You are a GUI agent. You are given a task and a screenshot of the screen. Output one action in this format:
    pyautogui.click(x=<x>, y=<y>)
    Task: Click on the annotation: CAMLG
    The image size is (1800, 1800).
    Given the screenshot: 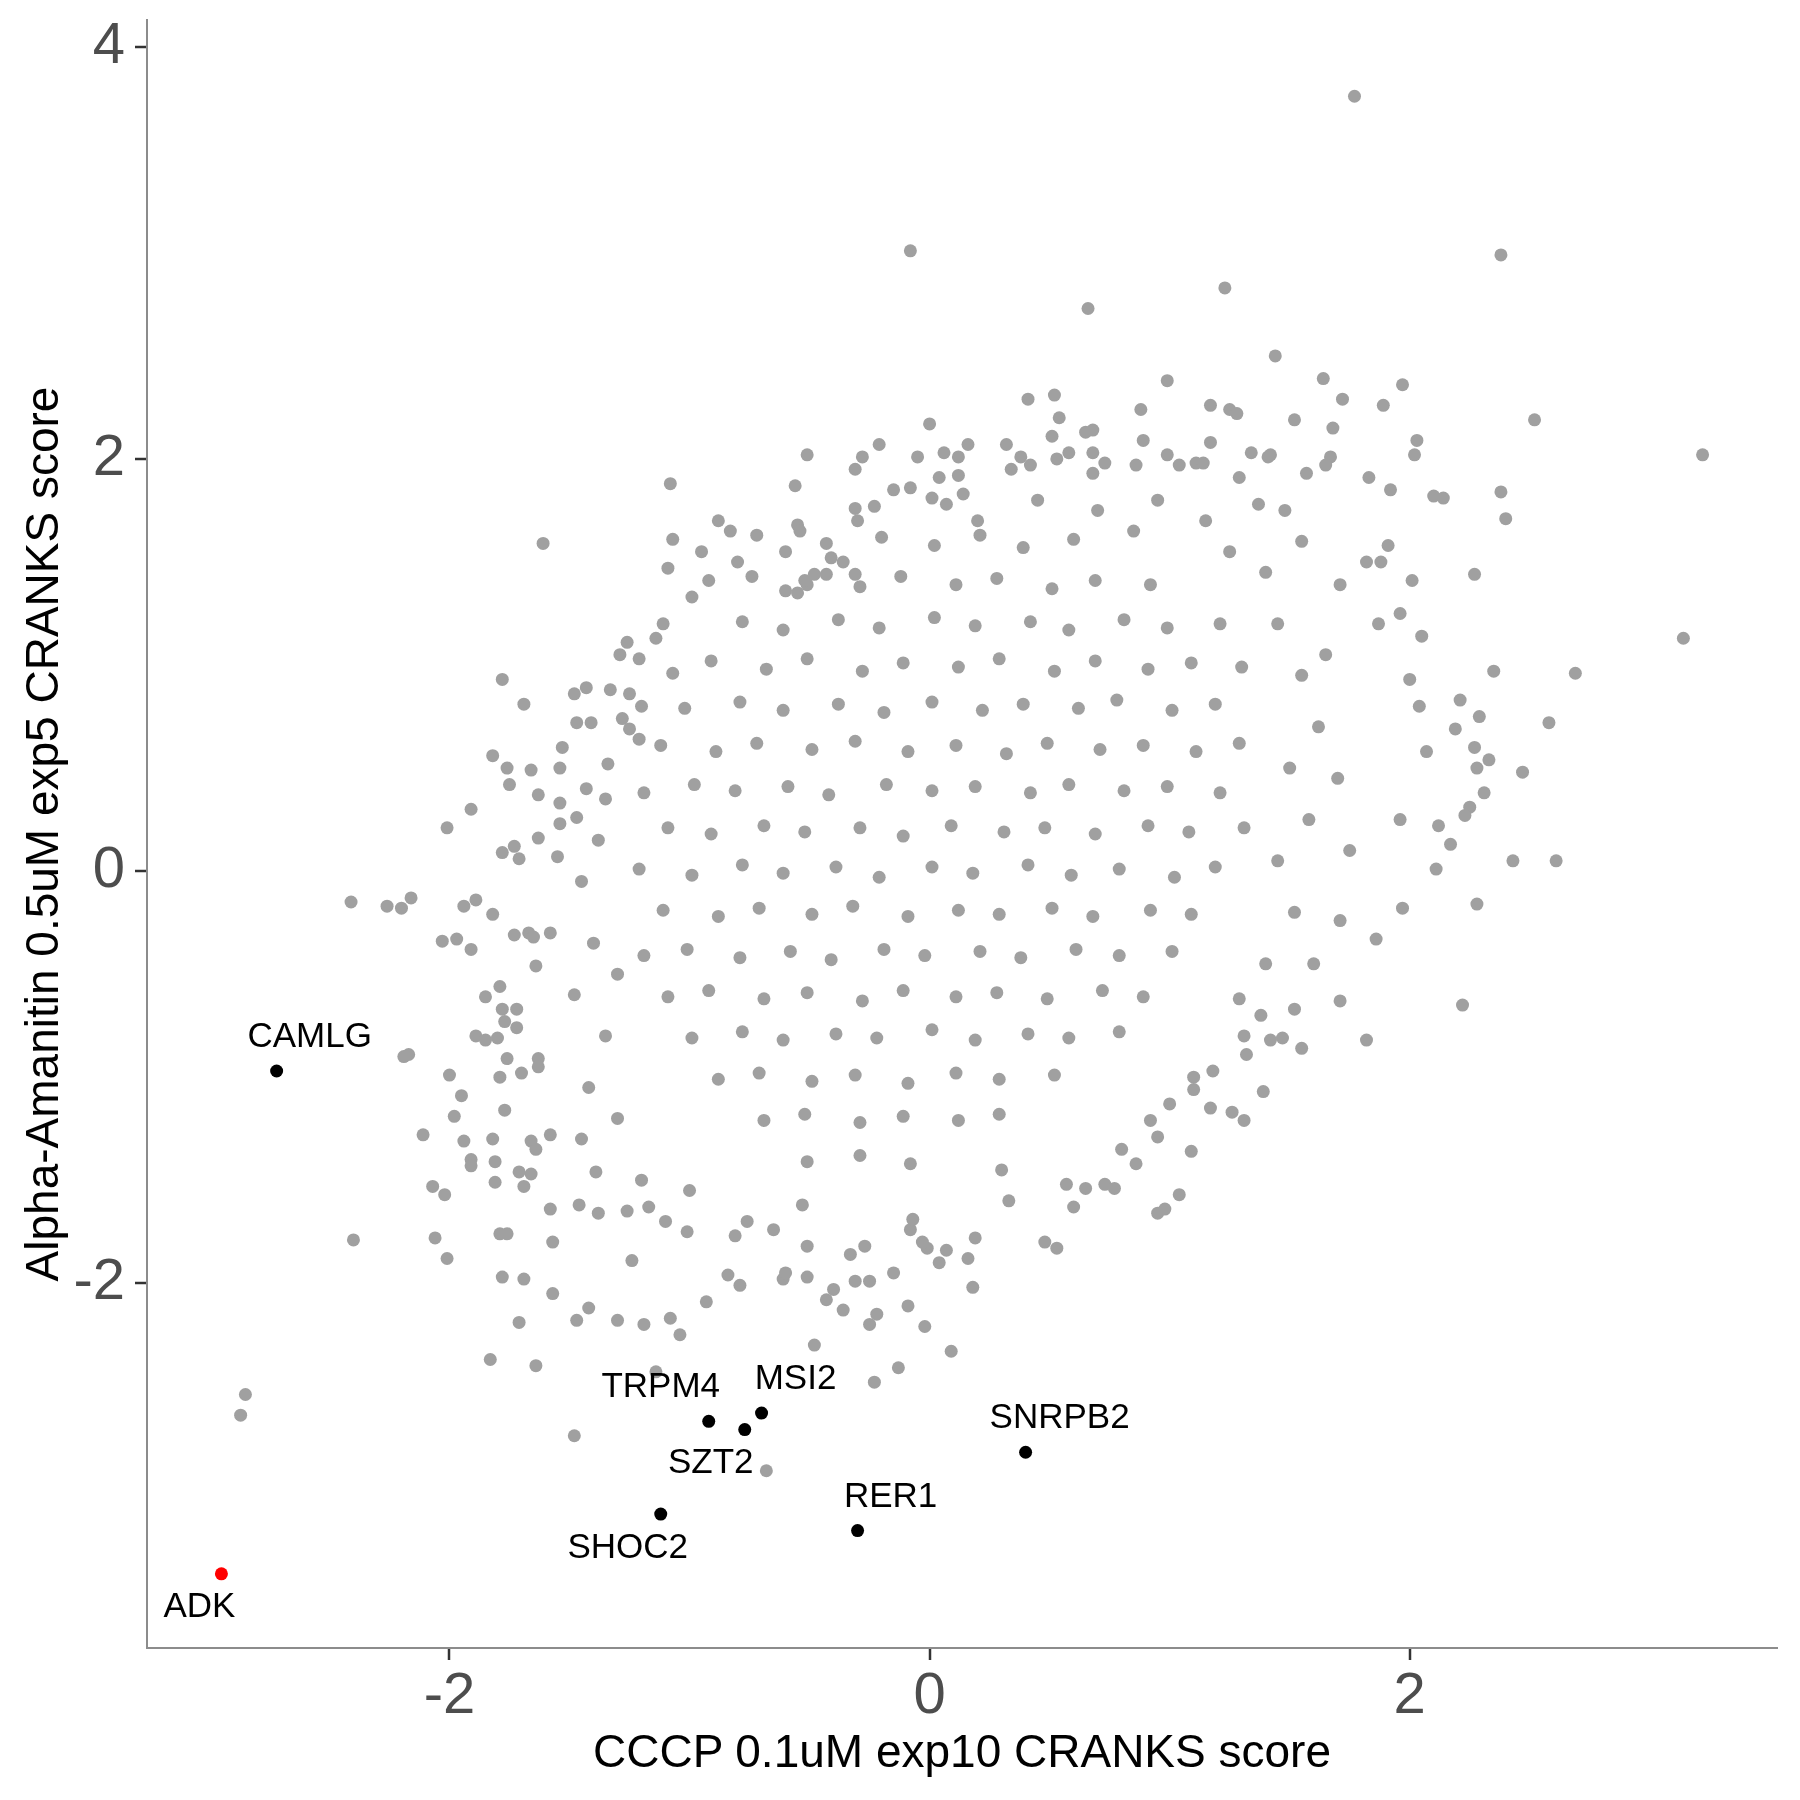 What is the action you would take?
    pyautogui.click(x=309, y=1034)
    